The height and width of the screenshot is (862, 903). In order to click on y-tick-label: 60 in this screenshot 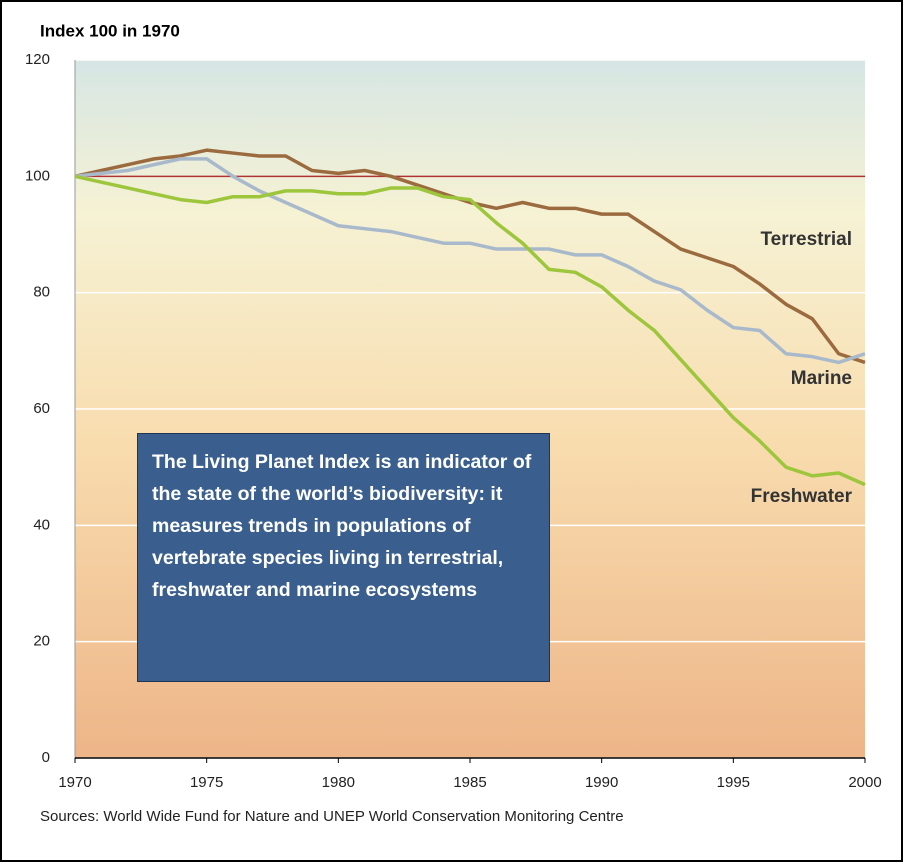, I will do `click(41, 408)`.